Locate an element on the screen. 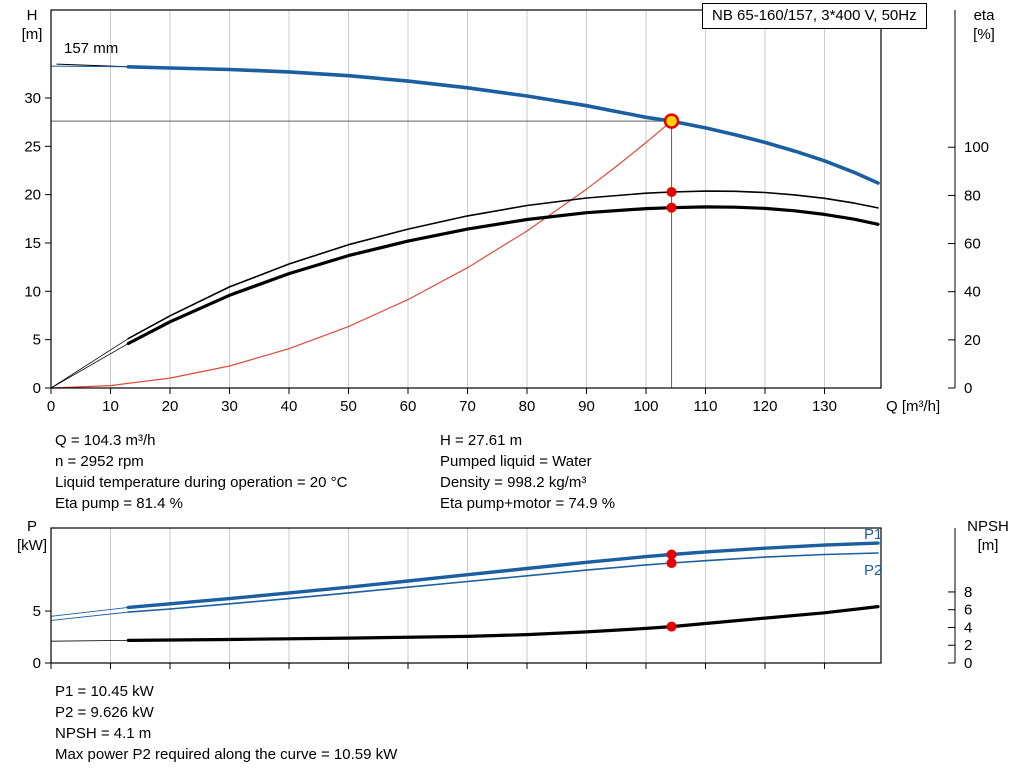 The image size is (1024, 781). pump-model-label: NB 65-160/157, 3*400 V, 50Hz is located at coordinates (814, 15).